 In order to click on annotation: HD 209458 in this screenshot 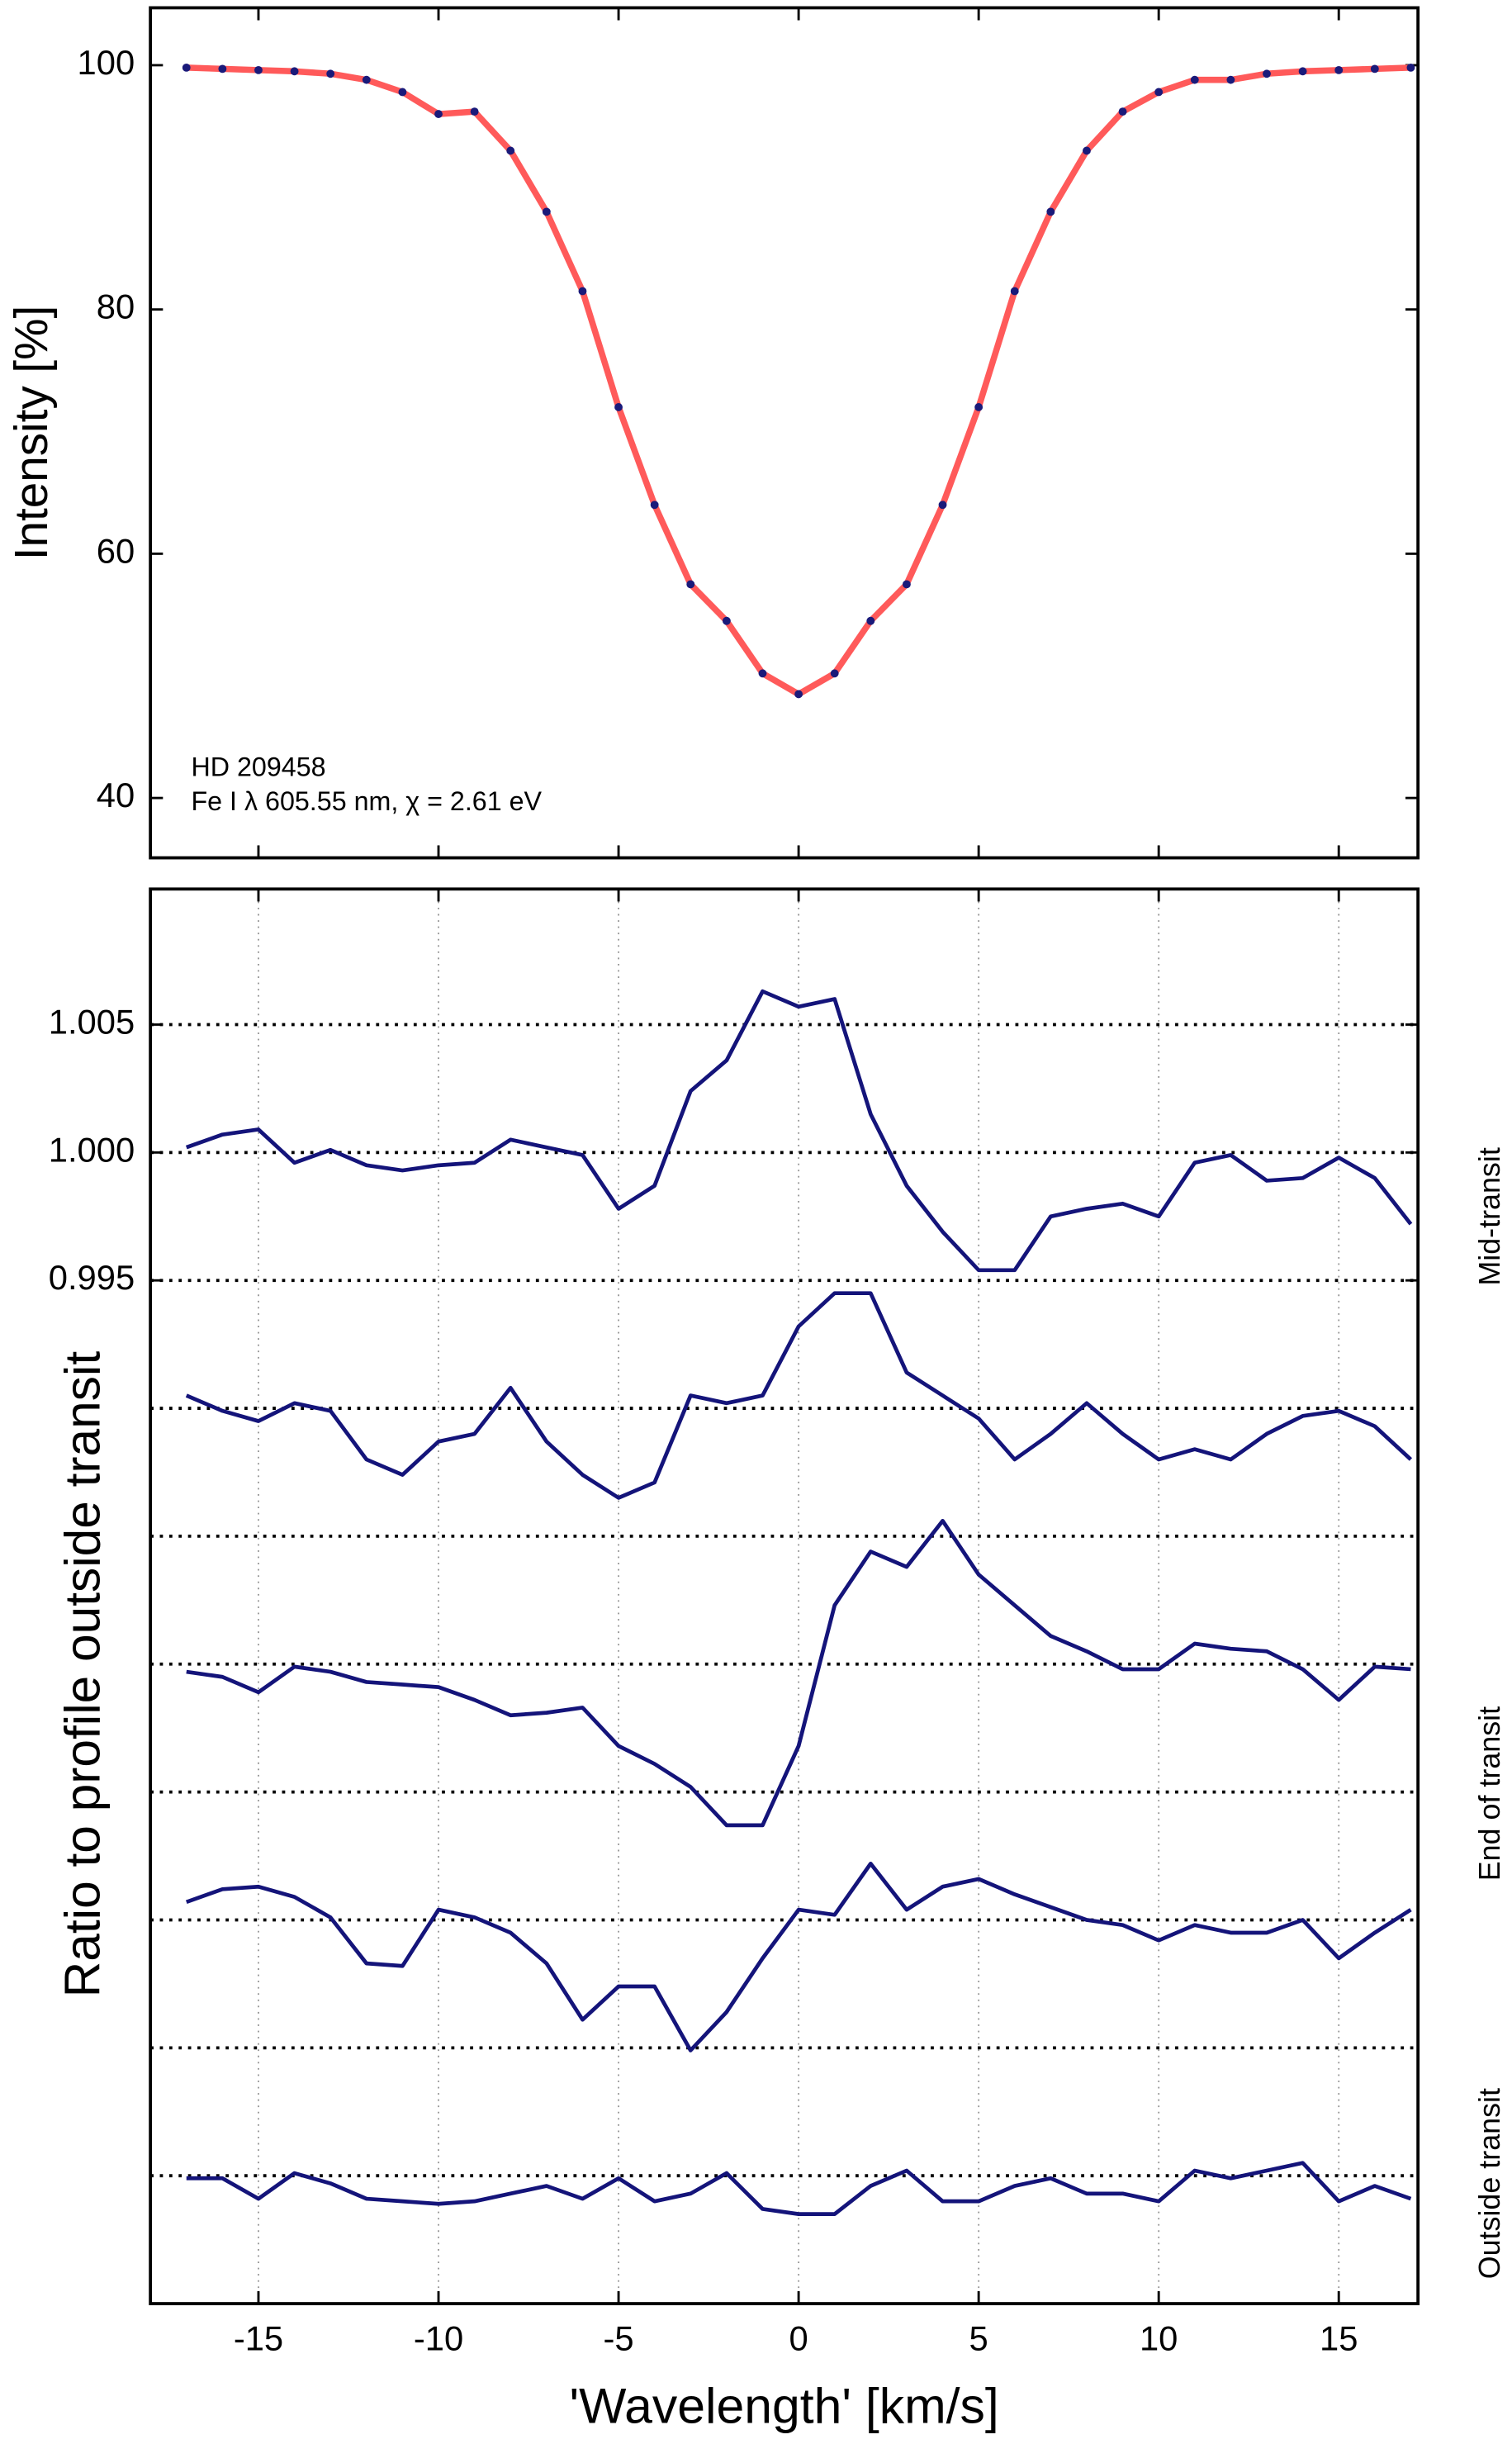, I will do `click(258, 767)`.